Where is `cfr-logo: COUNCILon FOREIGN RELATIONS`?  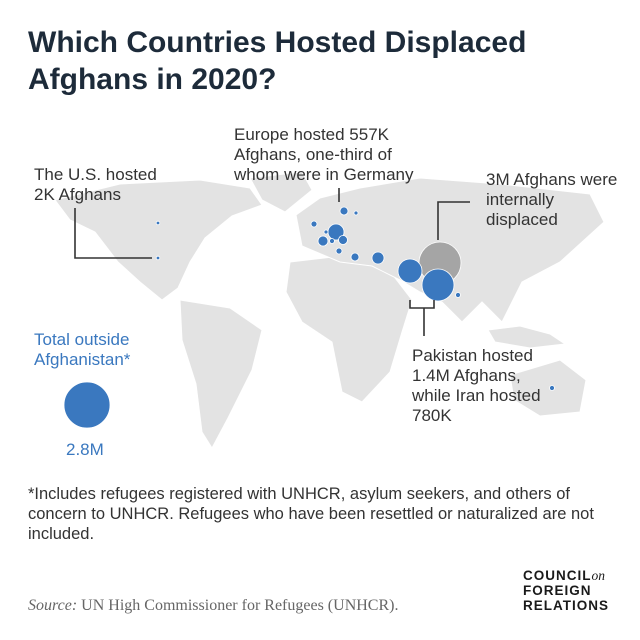 cfr-logo: COUNCILon FOREIGN RELATIONS is located at coordinates (566, 590).